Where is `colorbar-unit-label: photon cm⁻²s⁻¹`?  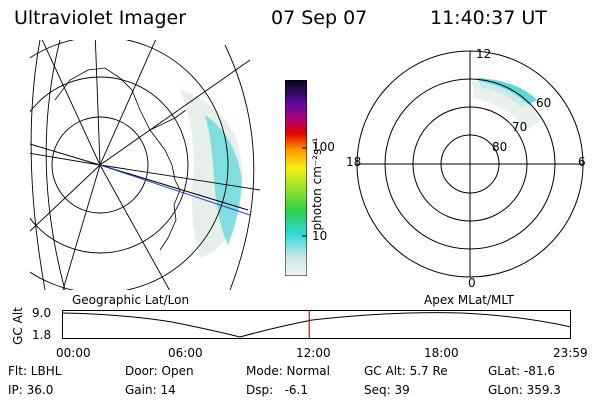 colorbar-unit-label: photon cm⁻²s⁻¹ is located at coordinates (317, 184).